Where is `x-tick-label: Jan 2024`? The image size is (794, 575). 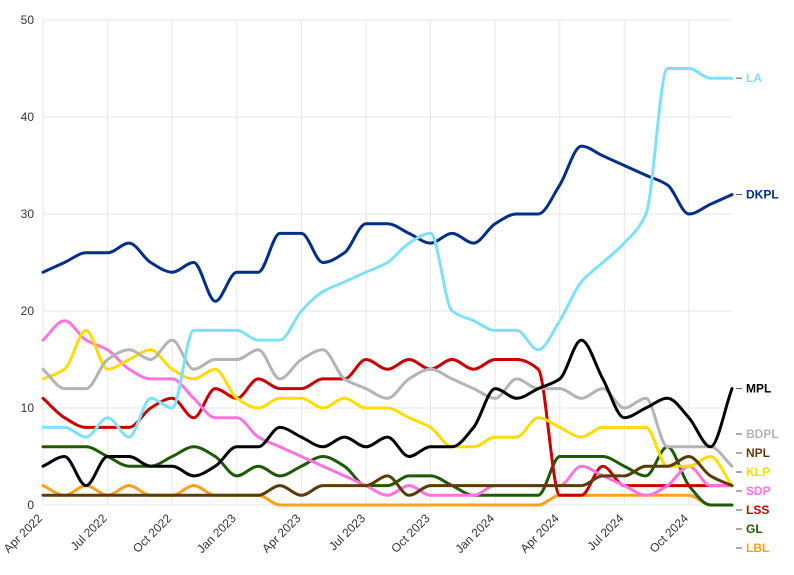 x-tick-label: Jan 2024 is located at coordinates (474, 533).